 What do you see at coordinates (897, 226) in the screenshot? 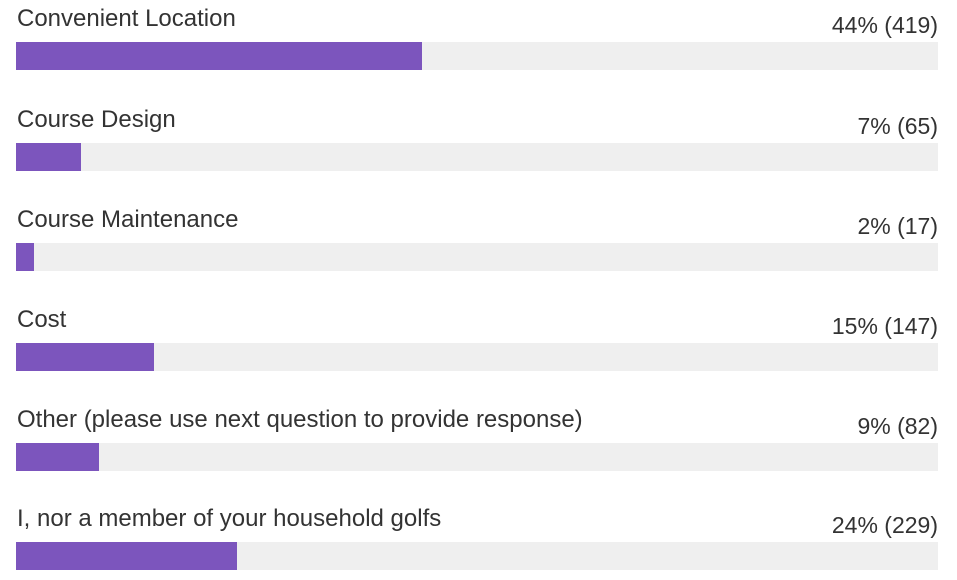
I see `value-label: 2% (17)` at bounding box center [897, 226].